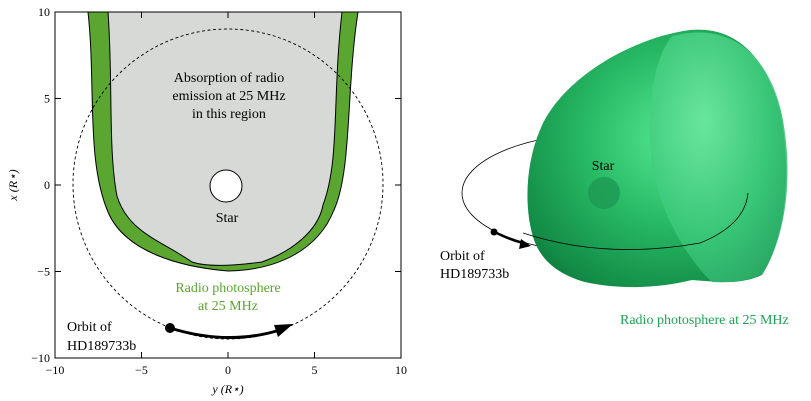 This screenshot has width=811, height=401. Describe the element at coordinates (227, 218) in the screenshot. I see `star-label: Star` at that location.